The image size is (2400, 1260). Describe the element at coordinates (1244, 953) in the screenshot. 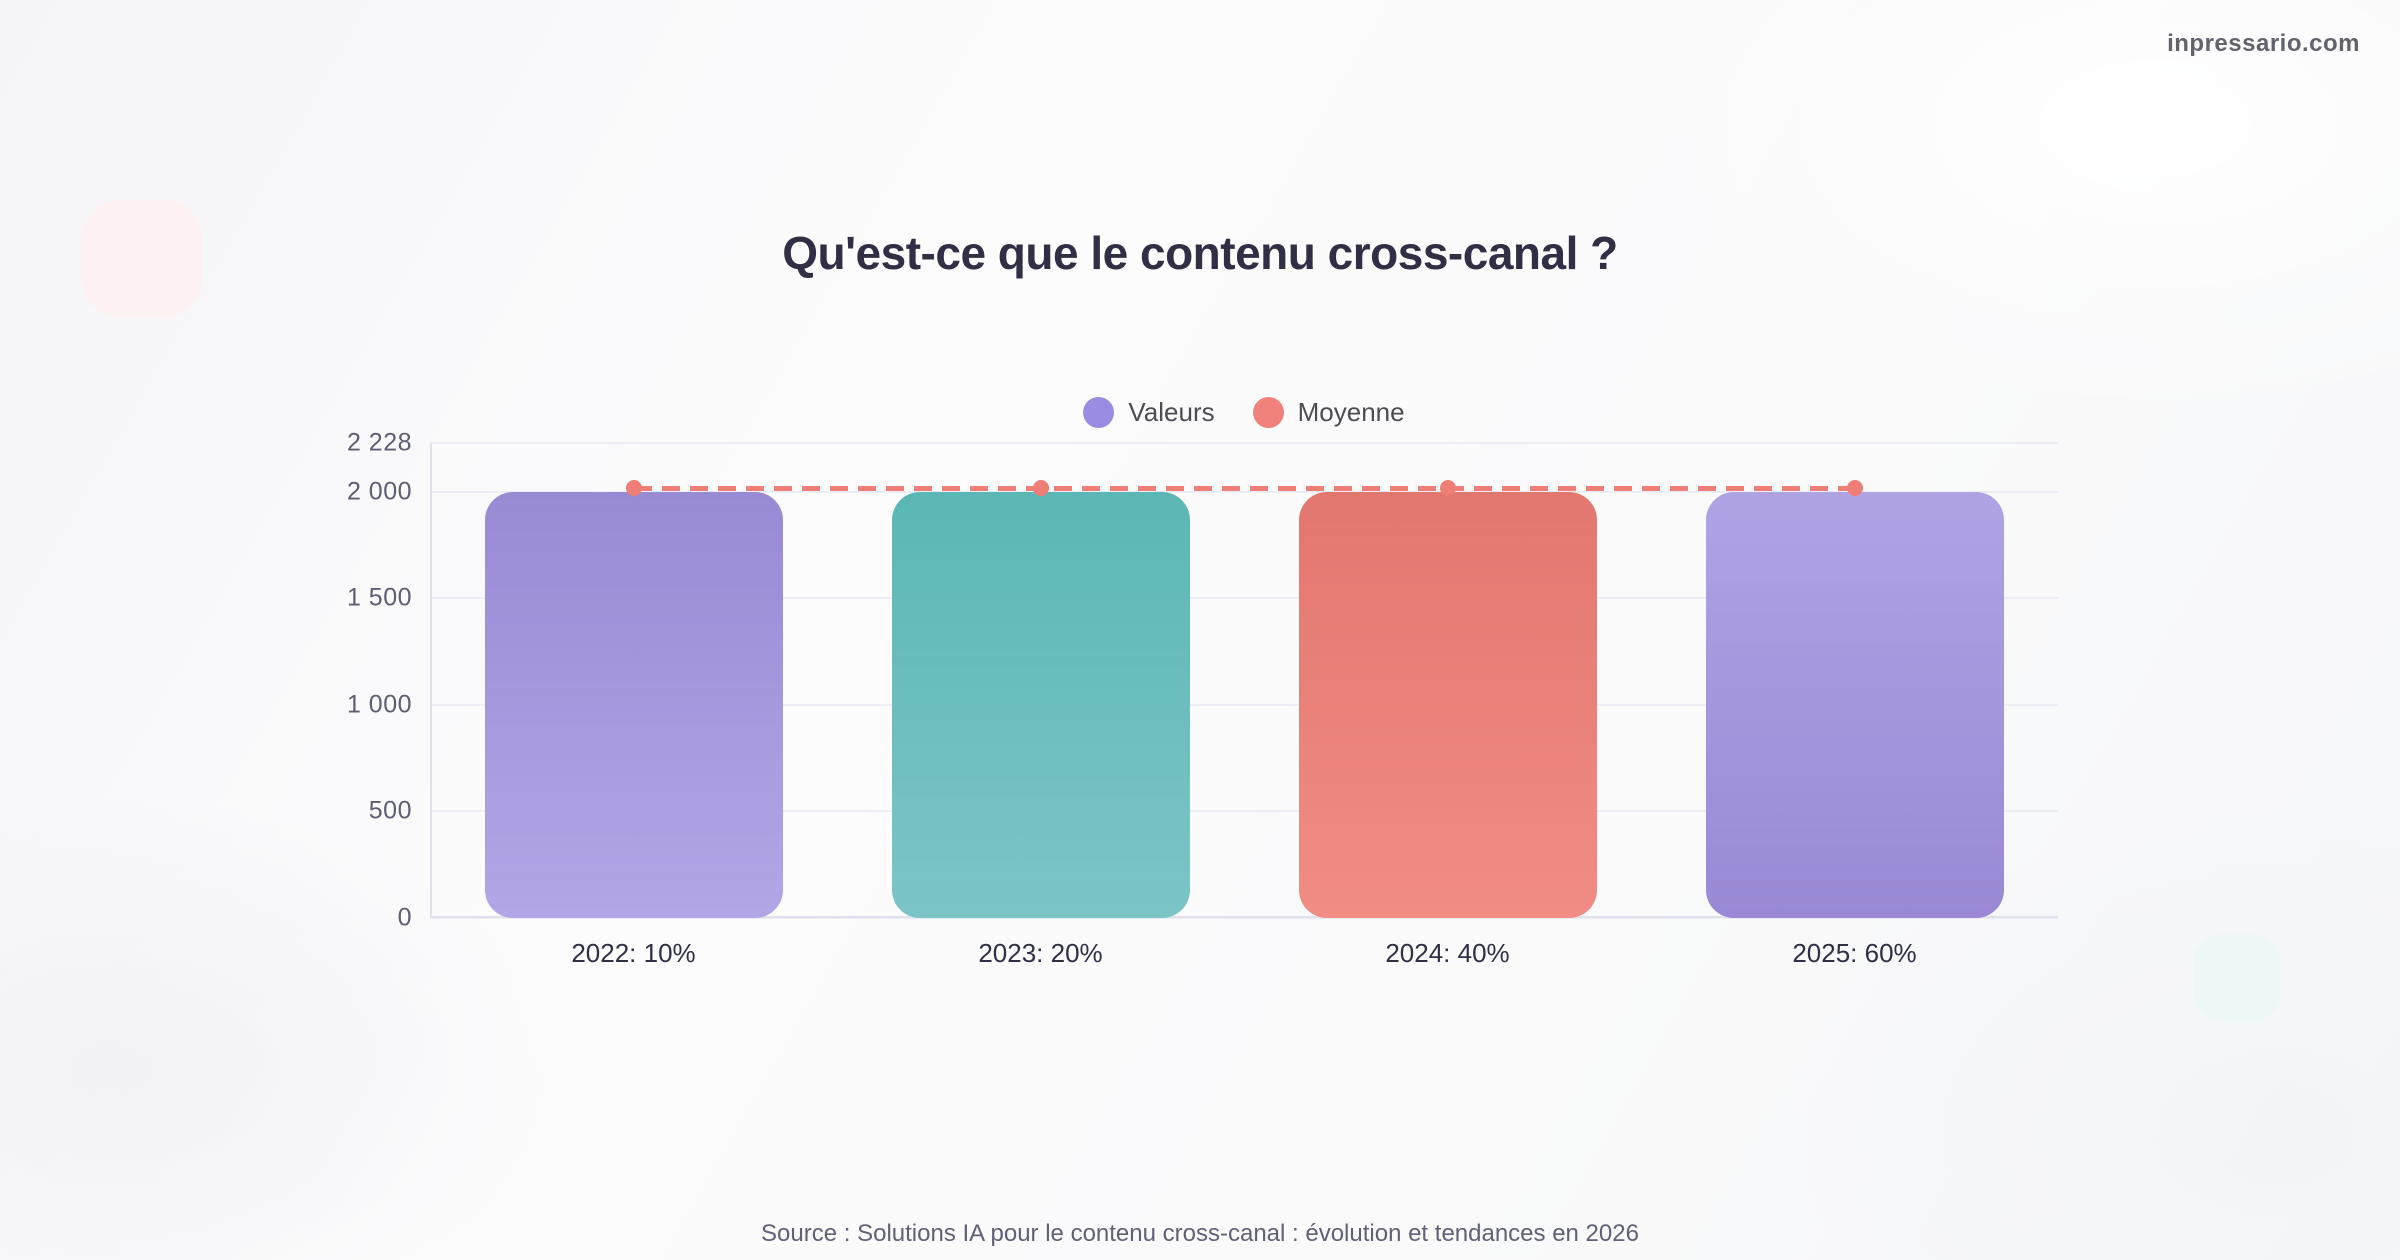

I see `x-axis: 2022: 10% 2023: 20% 2024: 40% 2025: 60%` at that location.